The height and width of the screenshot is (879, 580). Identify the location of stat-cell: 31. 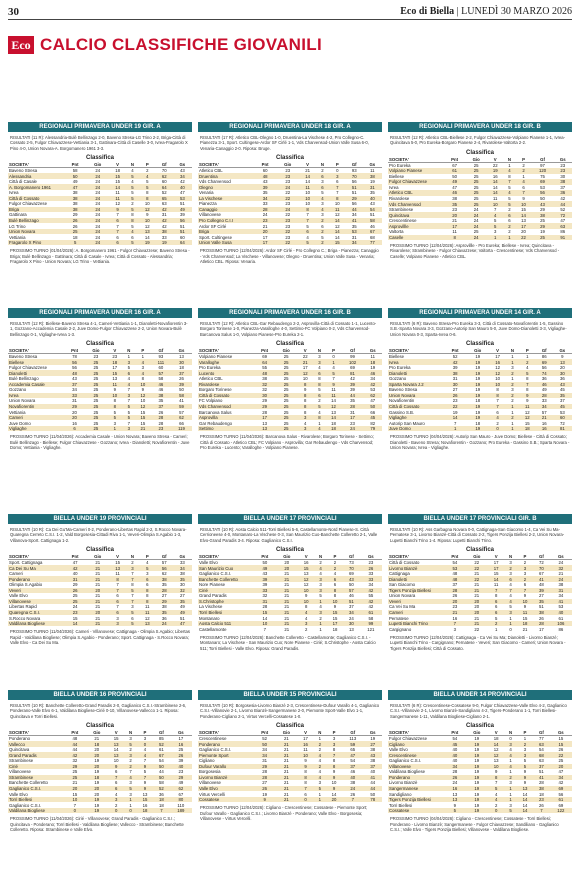
(75, 579).